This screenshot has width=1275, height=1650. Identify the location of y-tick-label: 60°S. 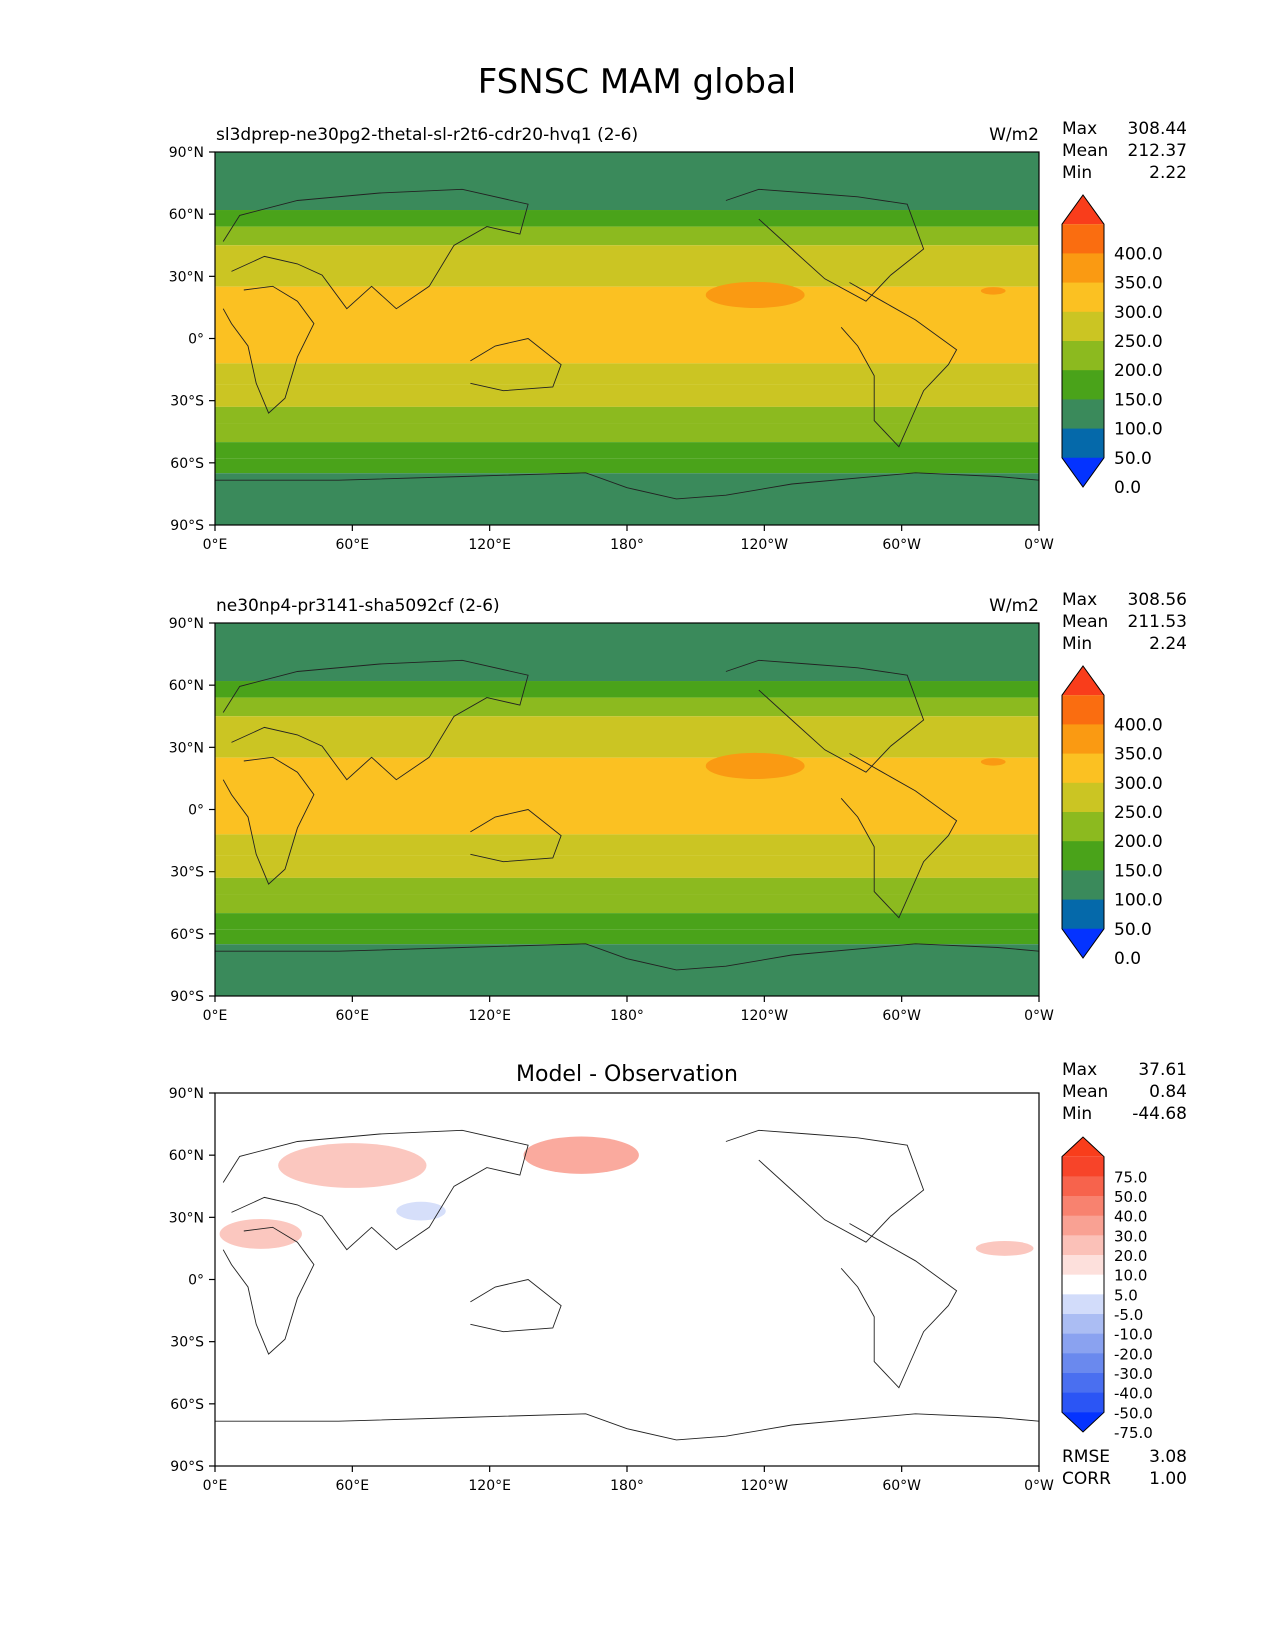
(187, 935).